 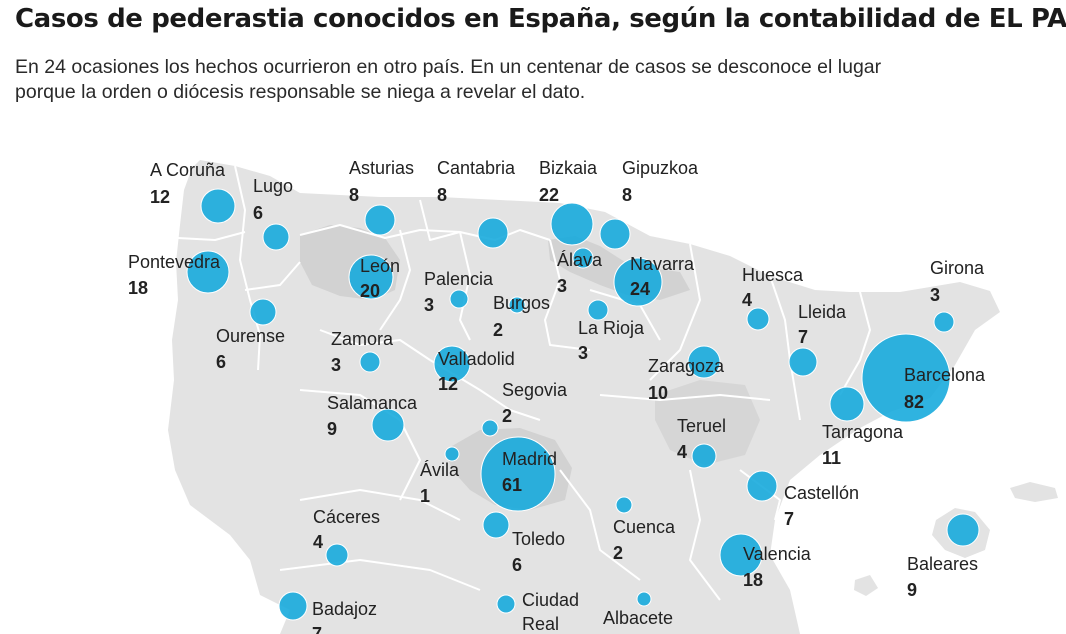 I want to click on label-castellon-count: 7, so click(x=789, y=519).